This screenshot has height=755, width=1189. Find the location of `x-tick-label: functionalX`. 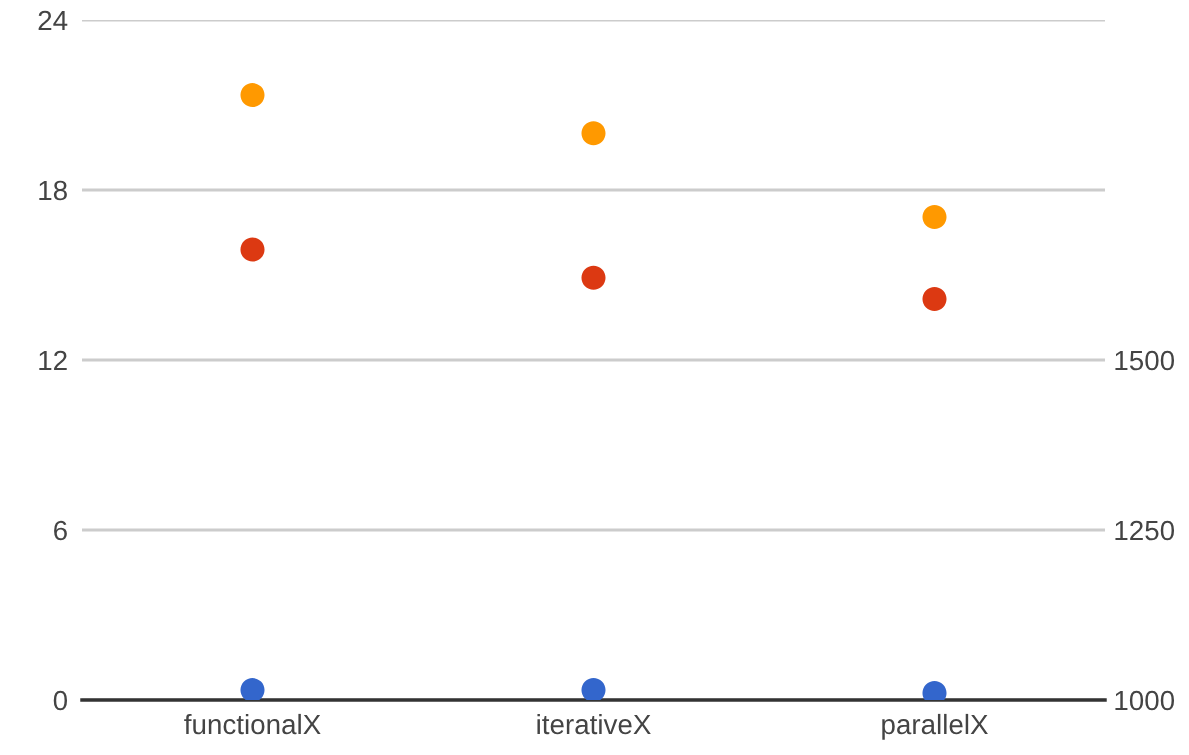

x-tick-label: functionalX is located at coordinates (252, 724).